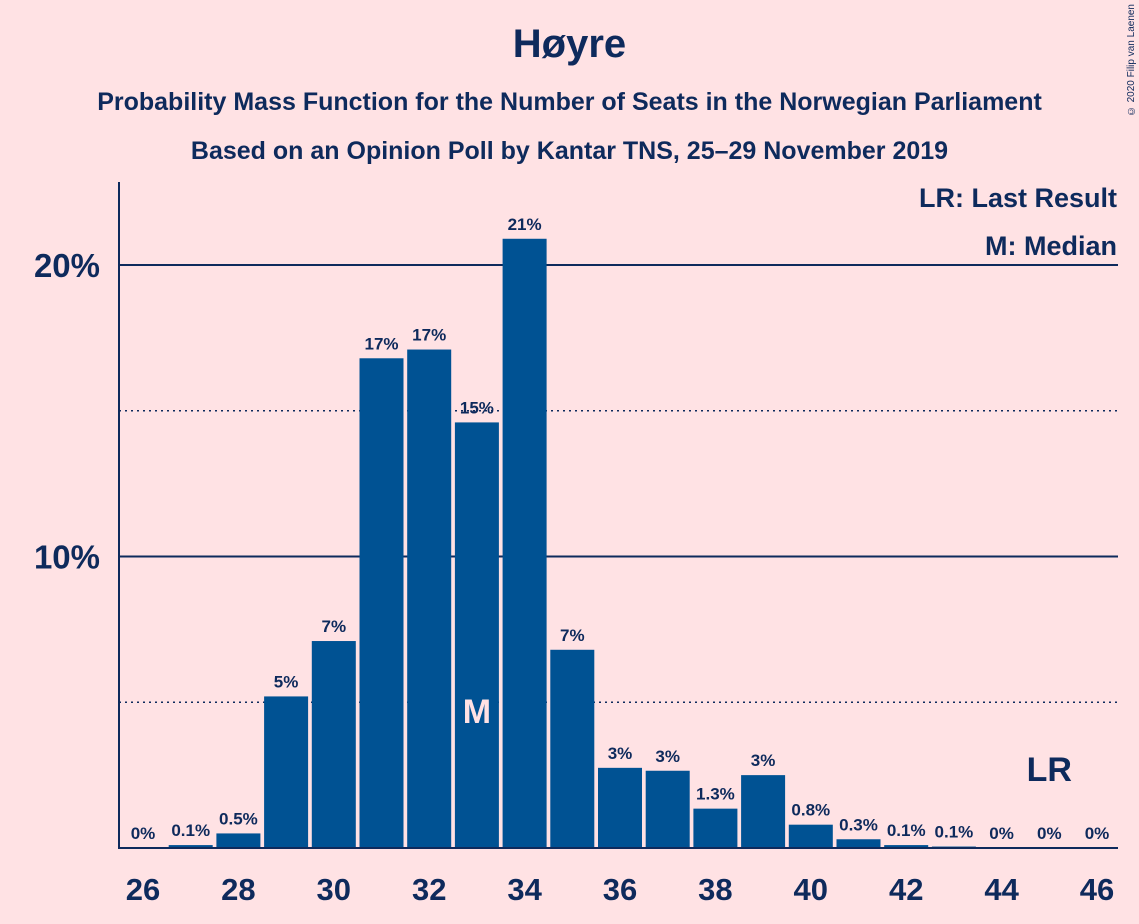 The width and height of the screenshot is (1139, 924). What do you see at coordinates (429, 335) in the screenshot?
I see `value-label-seat-32: 17%` at bounding box center [429, 335].